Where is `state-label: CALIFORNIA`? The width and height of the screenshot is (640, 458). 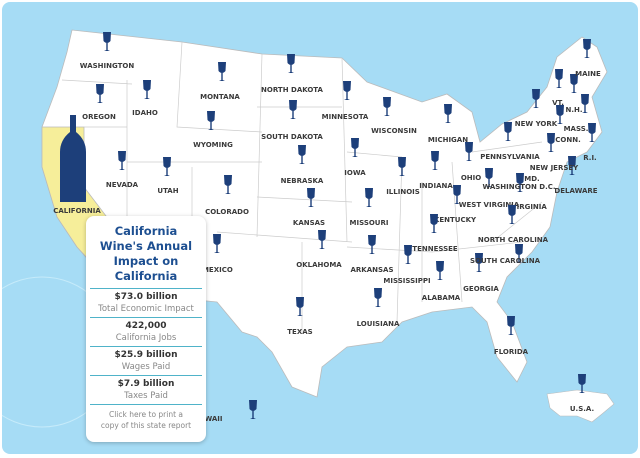
state-label: CALIFORNIA is located at coordinates (77, 211).